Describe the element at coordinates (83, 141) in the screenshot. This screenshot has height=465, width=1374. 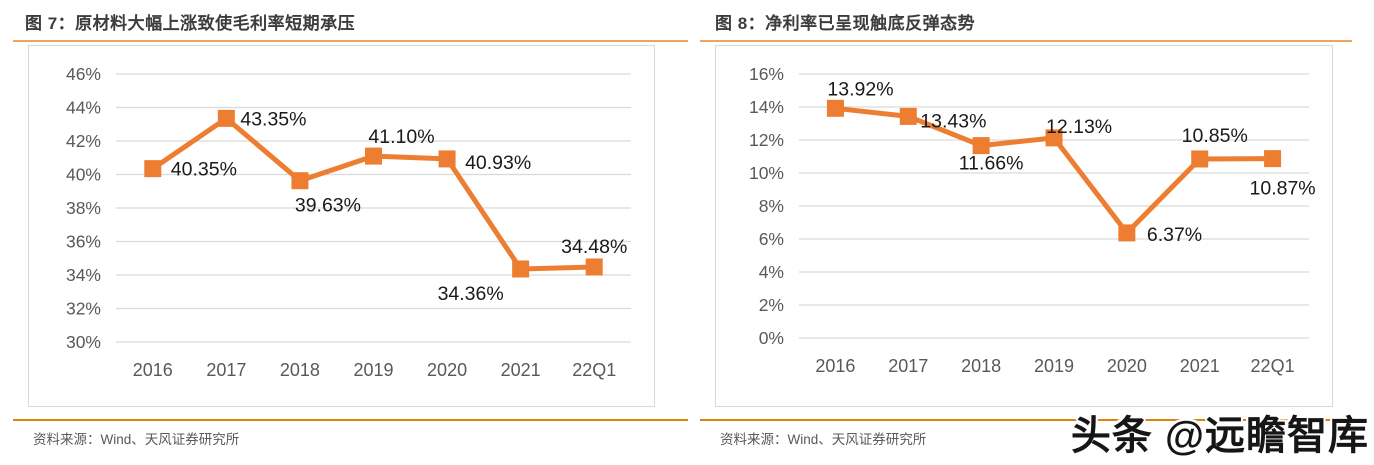
I see `y-tick-label: 42%` at that location.